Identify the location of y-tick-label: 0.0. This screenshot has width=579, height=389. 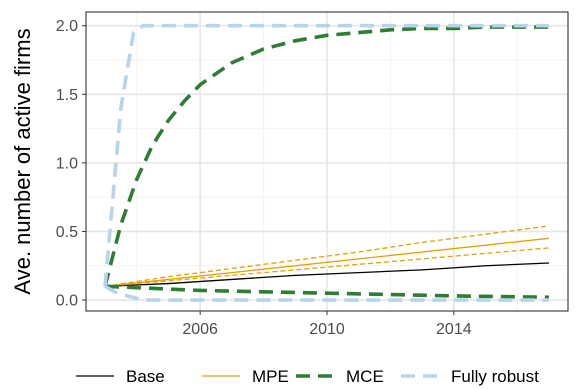
(67, 301).